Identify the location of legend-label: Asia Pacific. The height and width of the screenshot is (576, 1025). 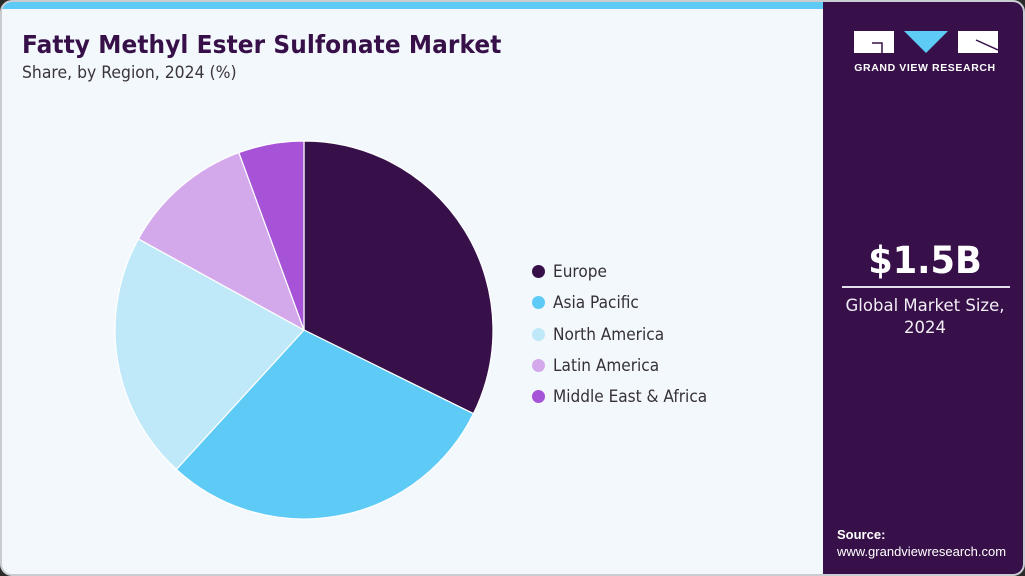
(596, 303).